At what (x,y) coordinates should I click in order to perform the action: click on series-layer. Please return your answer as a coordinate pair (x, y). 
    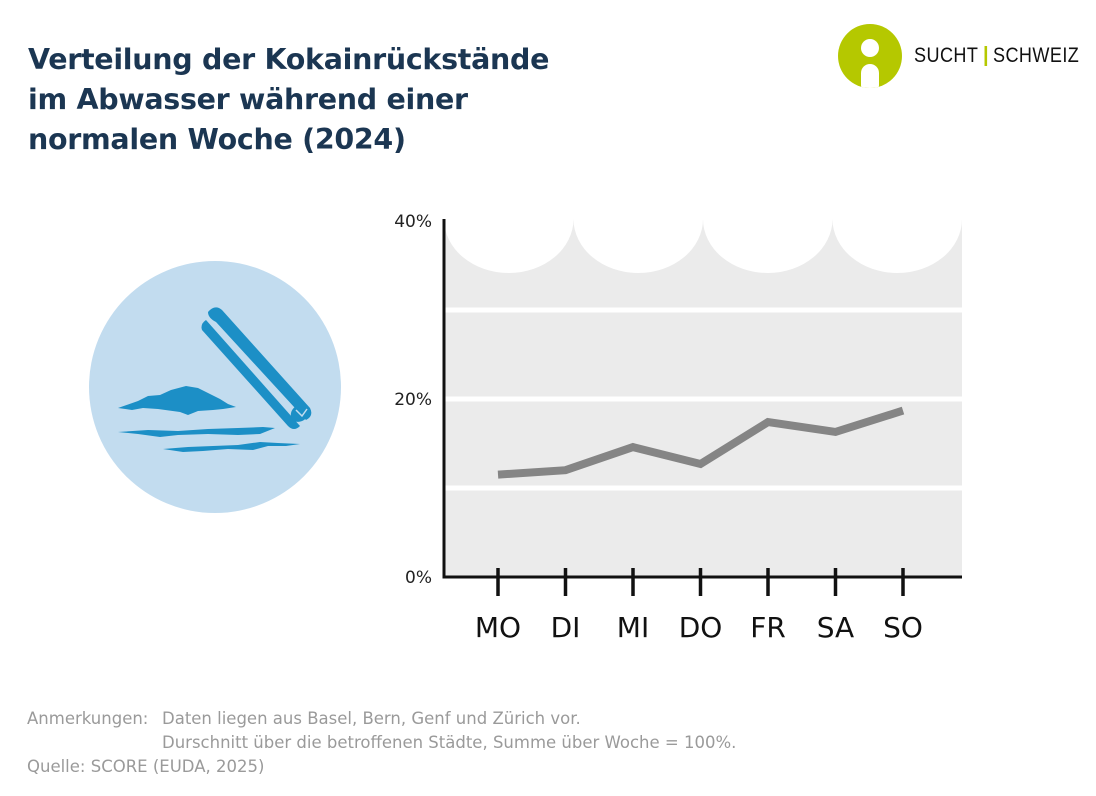
    Looking at the image, I should click on (701, 442).